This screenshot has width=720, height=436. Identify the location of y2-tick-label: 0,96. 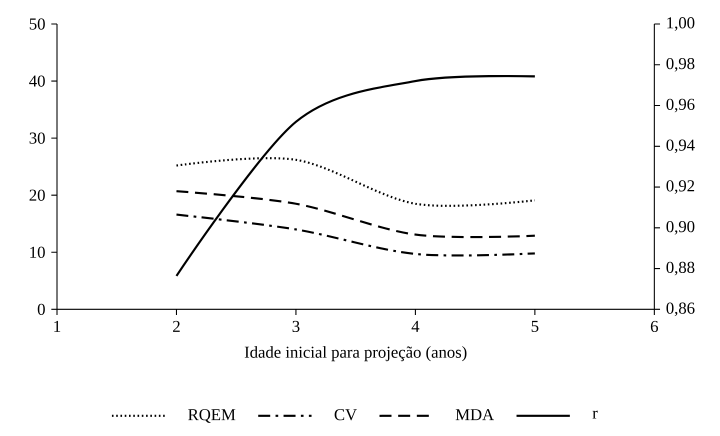
(680, 105).